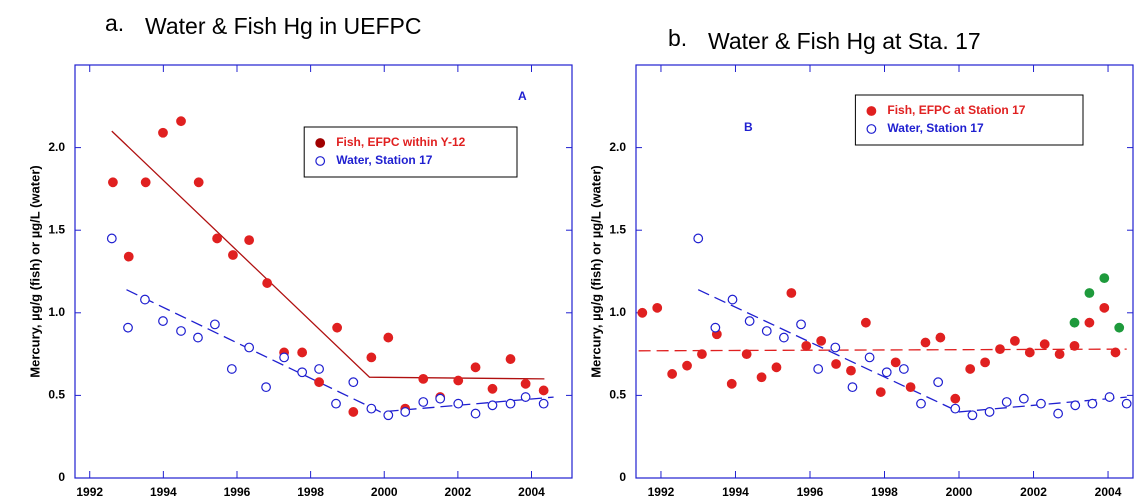 The width and height of the screenshot is (1143, 504). I want to click on legend-label: Fish, EFPC within Y-12, so click(400, 142).